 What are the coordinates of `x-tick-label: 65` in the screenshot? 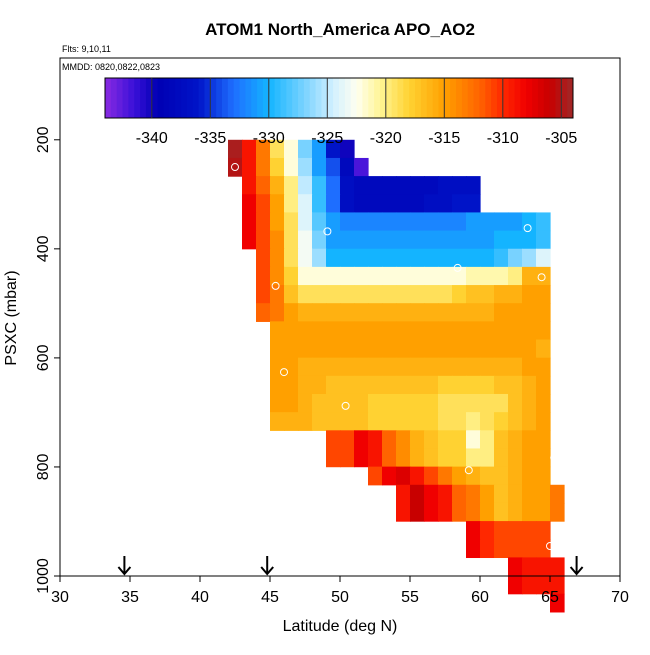 It's located at (550, 597).